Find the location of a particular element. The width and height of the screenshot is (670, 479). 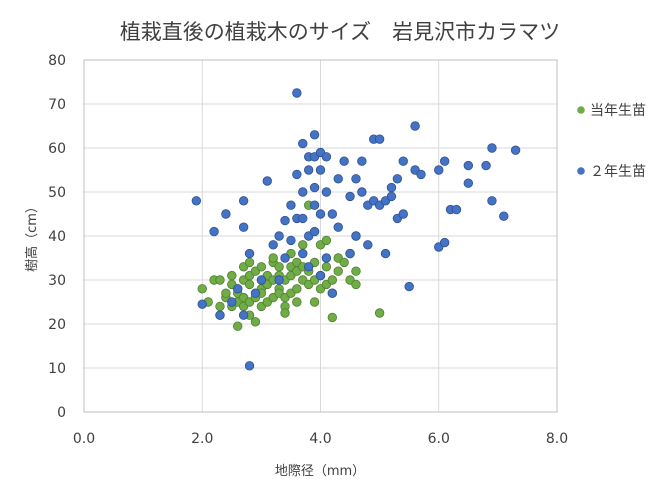

y-tick-label: 20 is located at coordinates (57, 325).